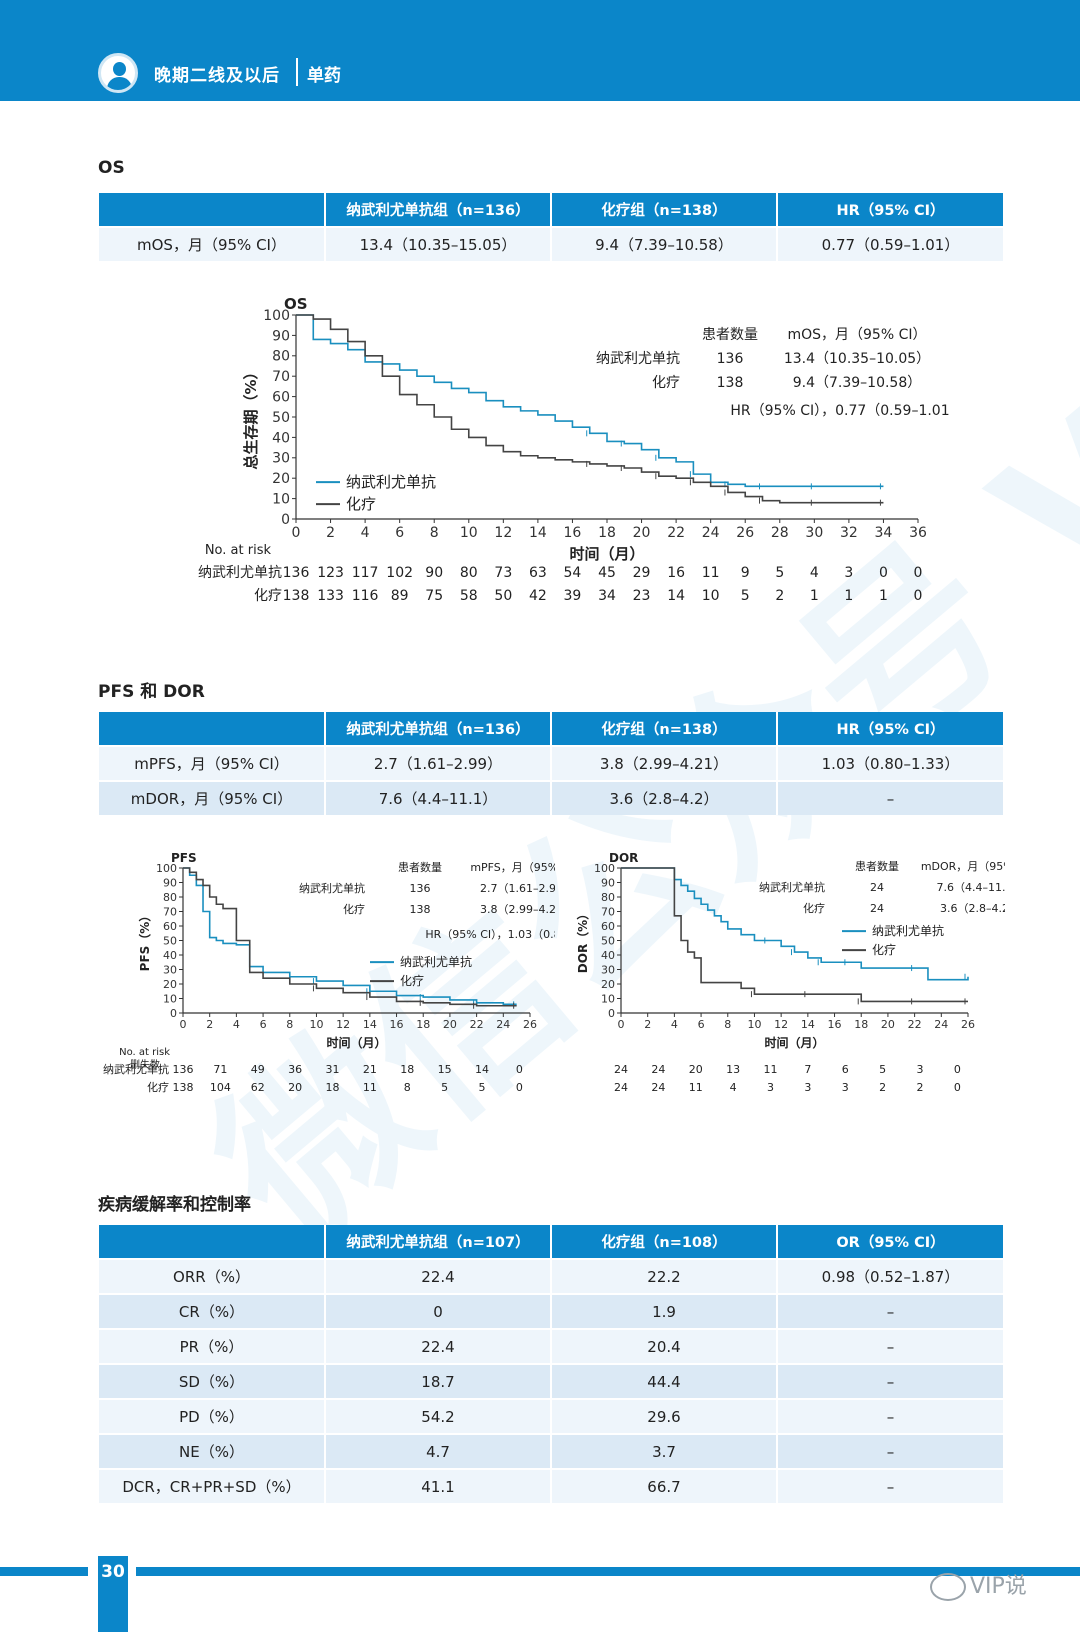 The width and height of the screenshot is (1080, 1632). Describe the element at coordinates (696, 1087) in the screenshot. I see `at-risk-count: 11` at that location.